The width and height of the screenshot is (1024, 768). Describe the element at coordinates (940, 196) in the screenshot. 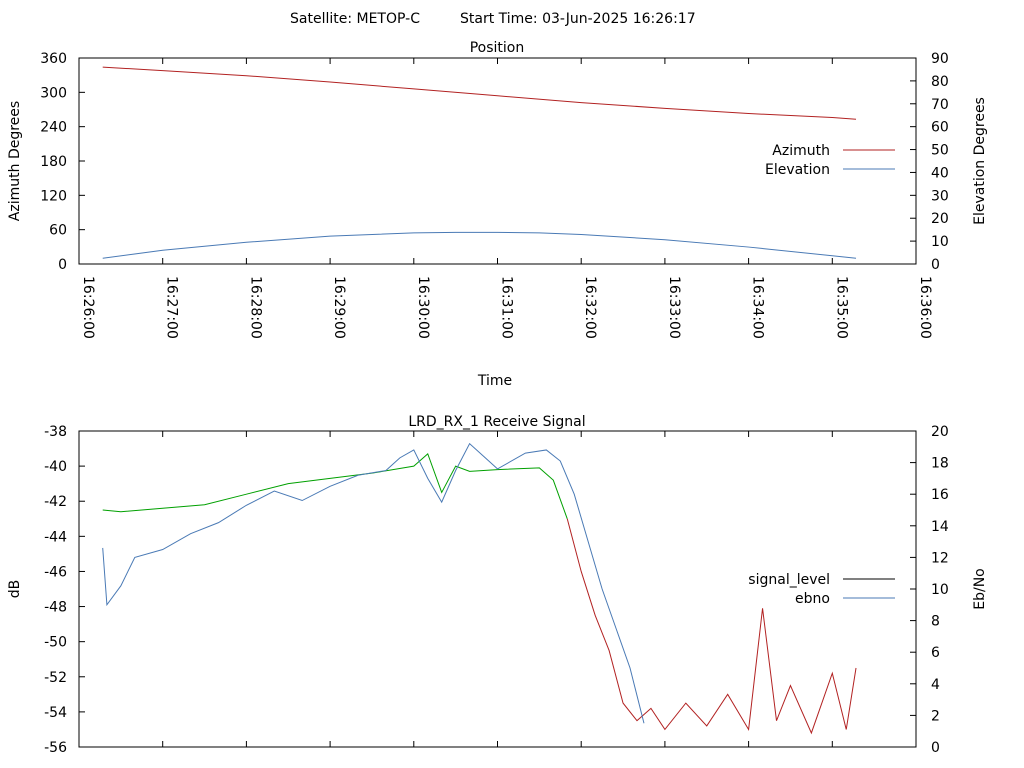

I see `y2-tick-label: 30` at that location.